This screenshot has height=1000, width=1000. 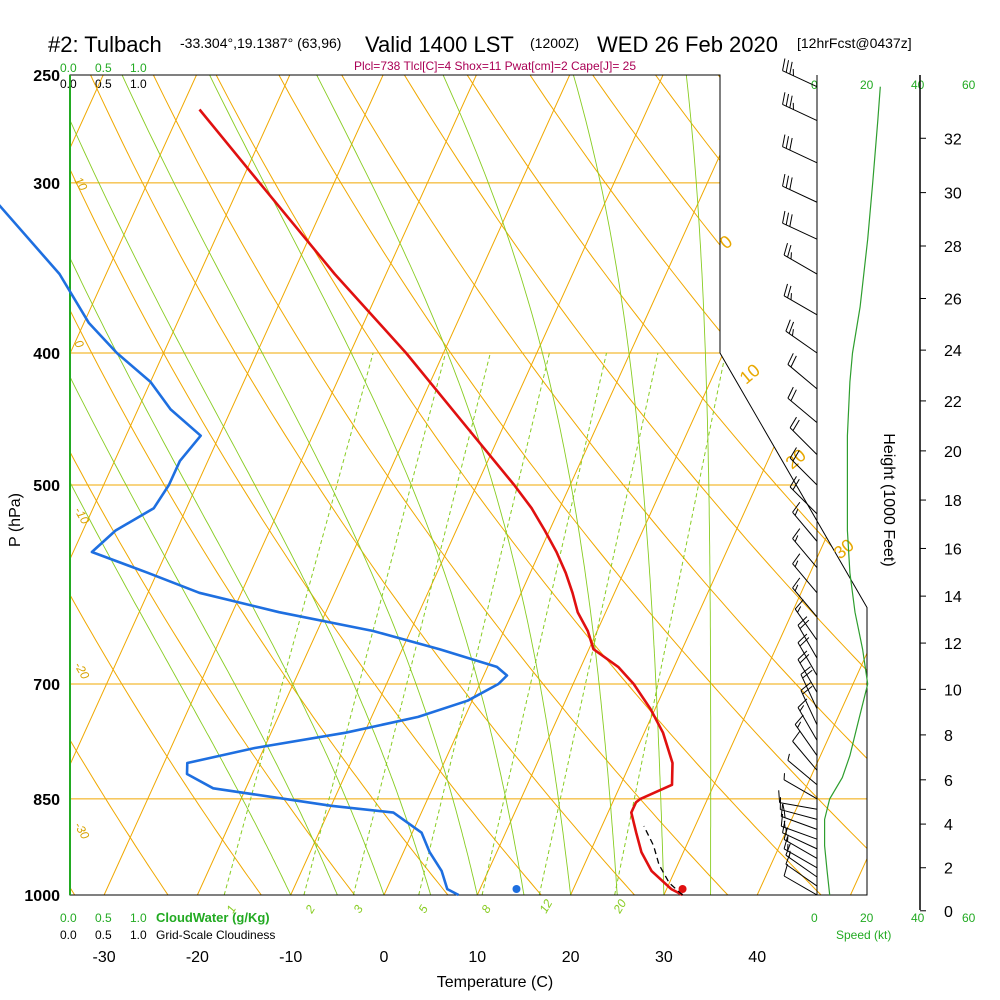 What do you see at coordinates (260, 43) in the screenshot?
I see `station-coords: -33.304°,19.1387° (63,96)` at bounding box center [260, 43].